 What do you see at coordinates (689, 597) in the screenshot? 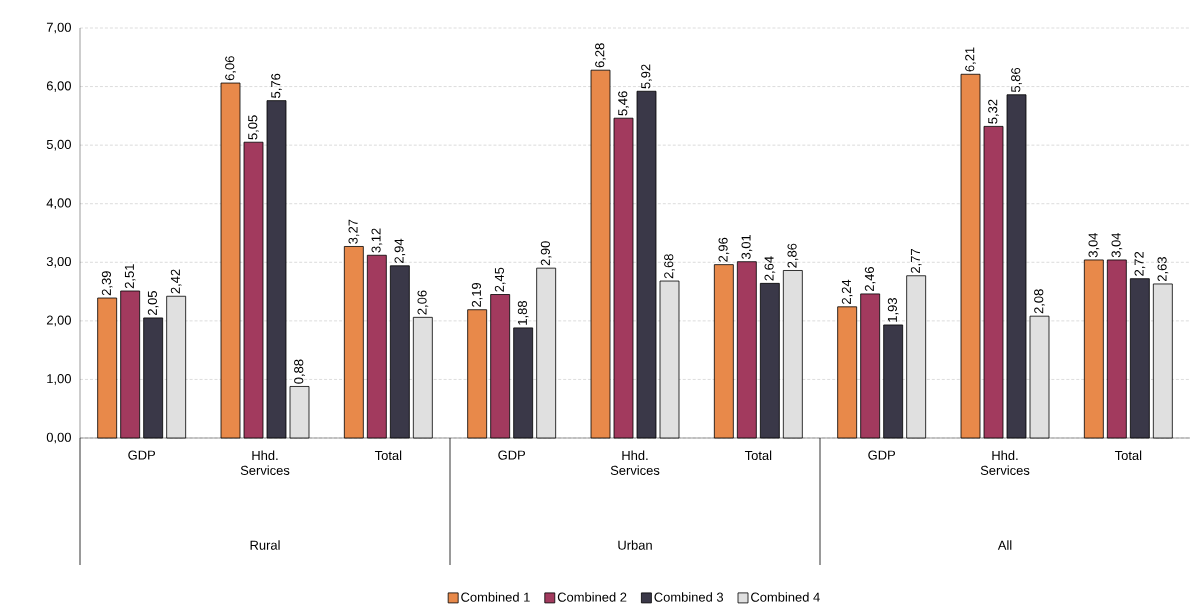
I see `legend-label: Combined 3` at bounding box center [689, 597].